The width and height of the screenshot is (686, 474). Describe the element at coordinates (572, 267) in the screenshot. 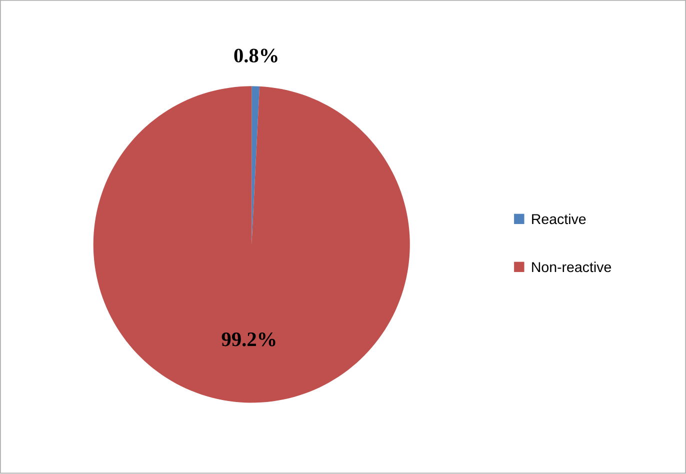

I see `legend-label: Non-reactive` at that location.